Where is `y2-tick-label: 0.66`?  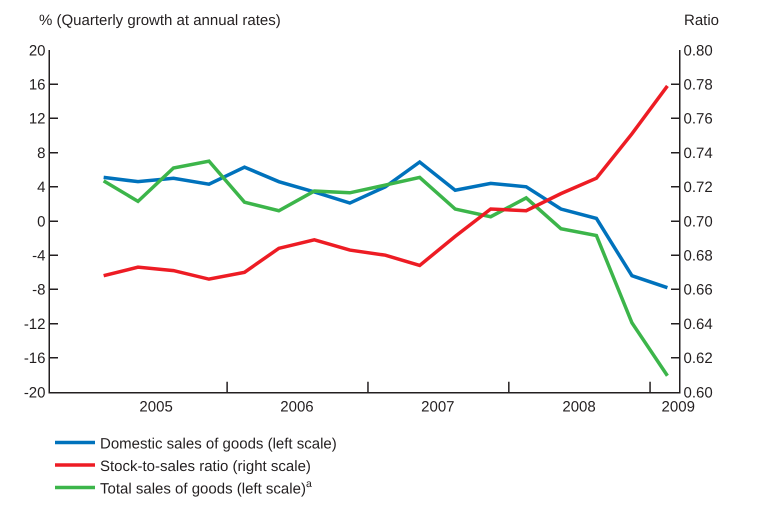 y2-tick-label: 0.66 is located at coordinates (698, 290).